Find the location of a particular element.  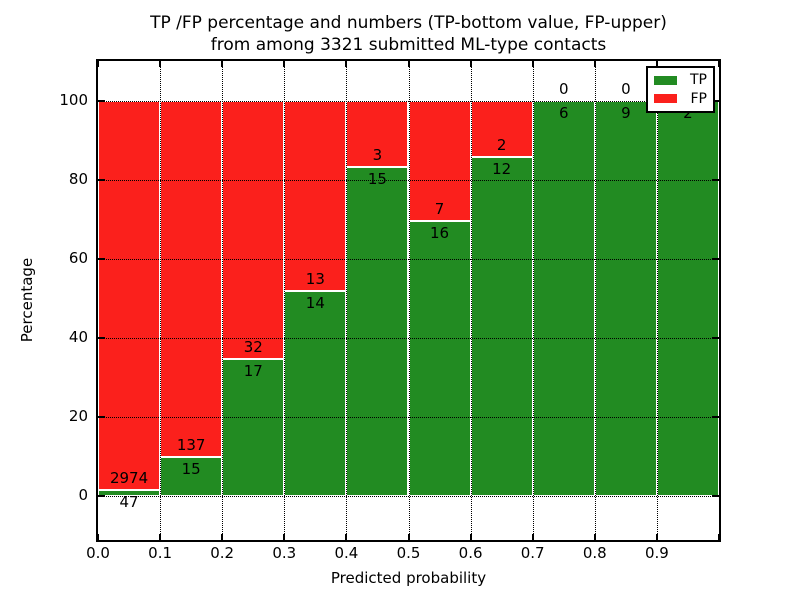

fp-value-label-0: 2974 is located at coordinates (129, 478).